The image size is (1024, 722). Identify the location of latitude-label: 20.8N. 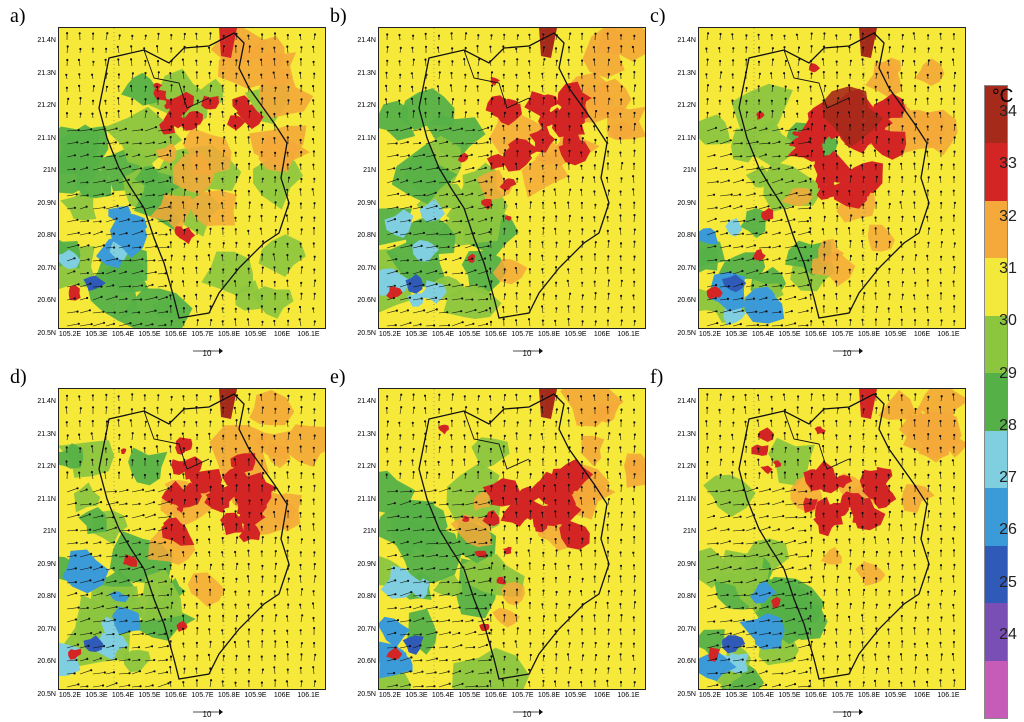
(46, 596).